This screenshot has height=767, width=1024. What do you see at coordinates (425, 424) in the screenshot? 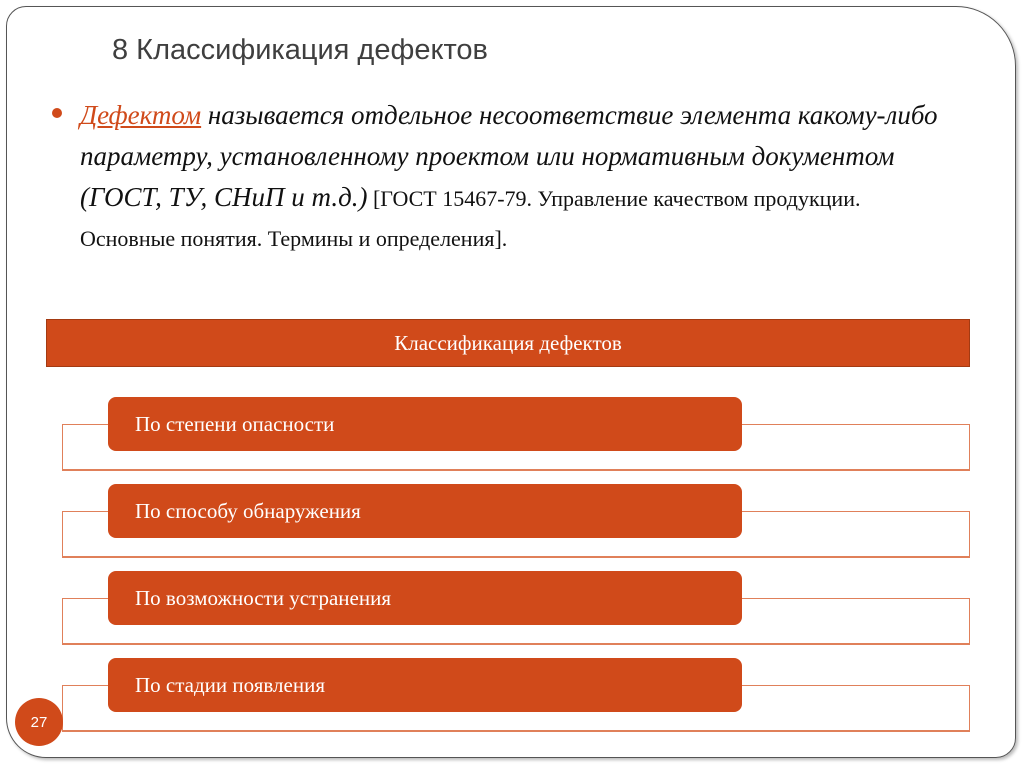
I see `category-box: По степени опасности` at bounding box center [425, 424].